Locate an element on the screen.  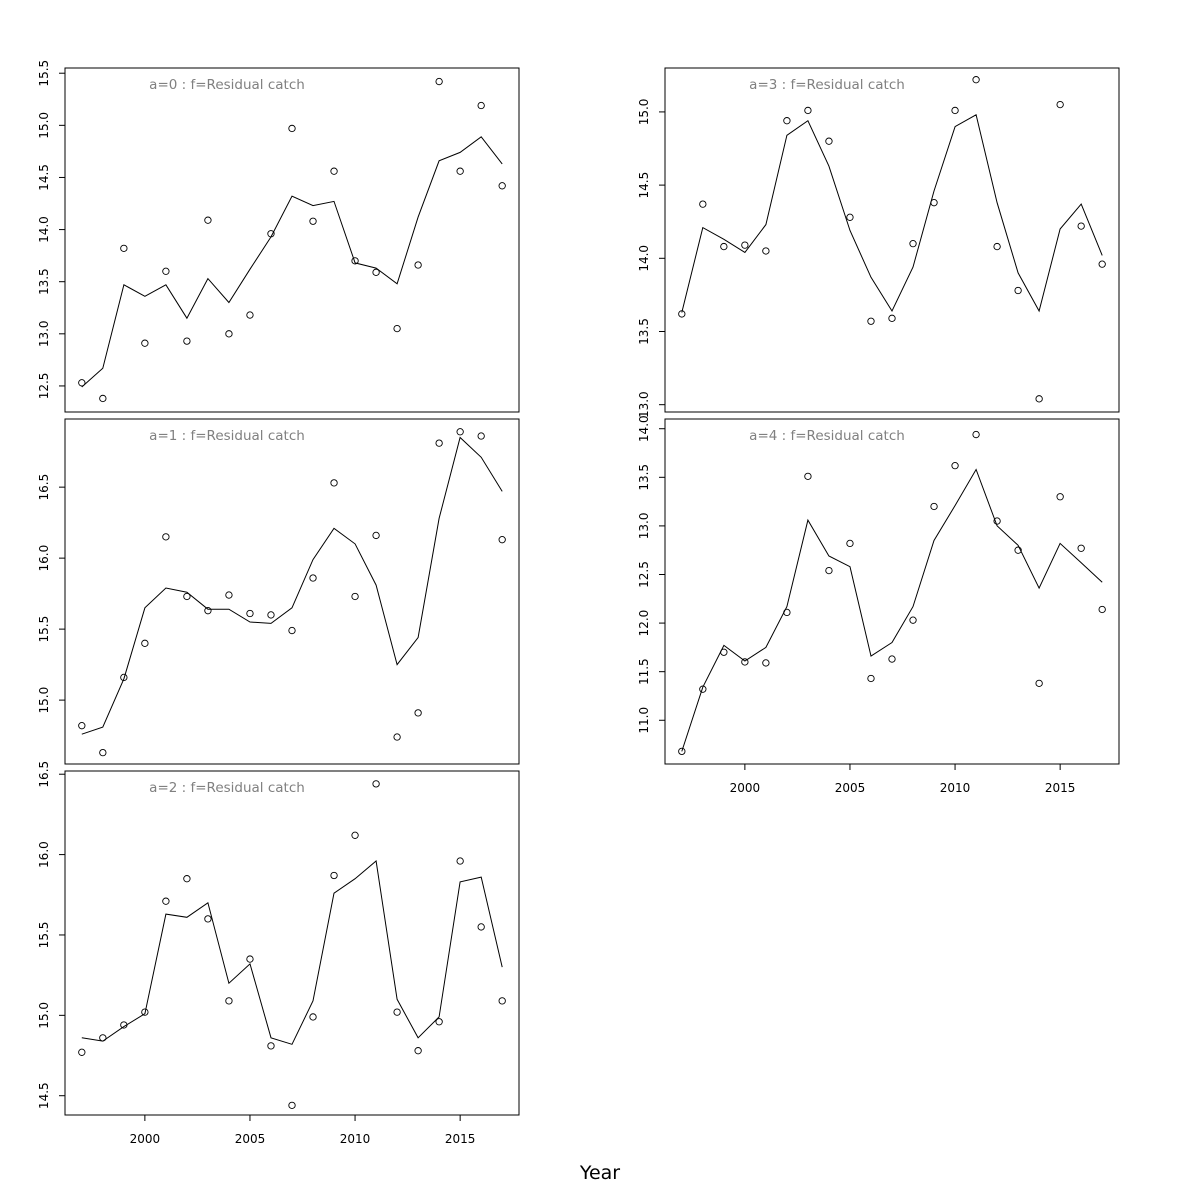
y-tick-label: 12.0 is located at coordinates (644, 623).